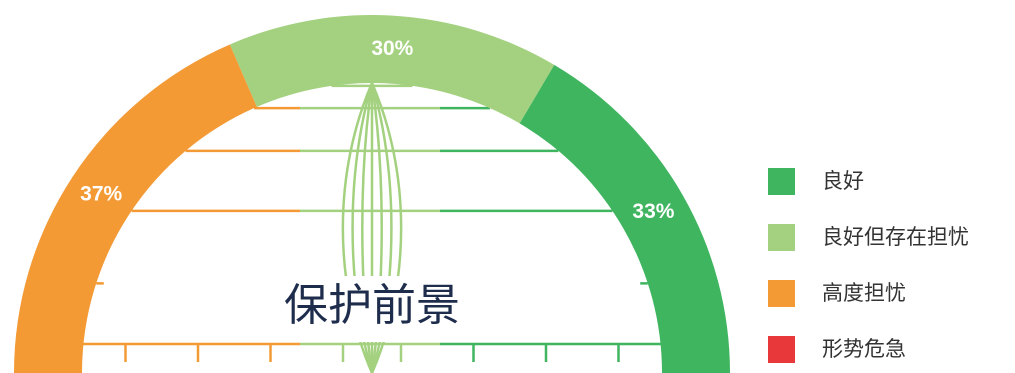 Image resolution: width=1015 pixels, height=373 pixels. Describe the element at coordinates (372, 305) in the screenshot. I see `chart-title: 保护前景` at that location.